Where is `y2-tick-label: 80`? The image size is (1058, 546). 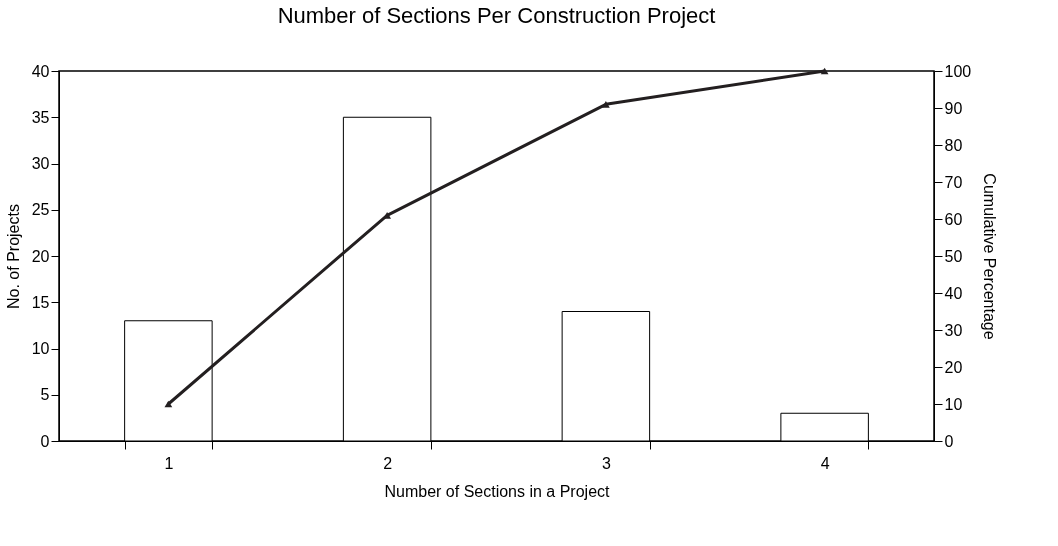
y2-tick-label: 80 is located at coordinates (953, 145).